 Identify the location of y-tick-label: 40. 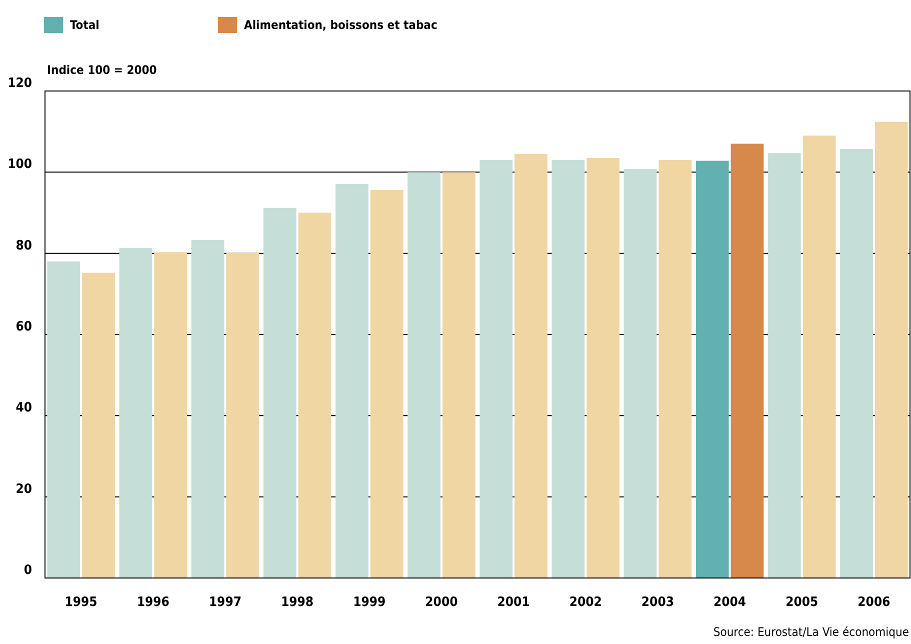
(24, 408).